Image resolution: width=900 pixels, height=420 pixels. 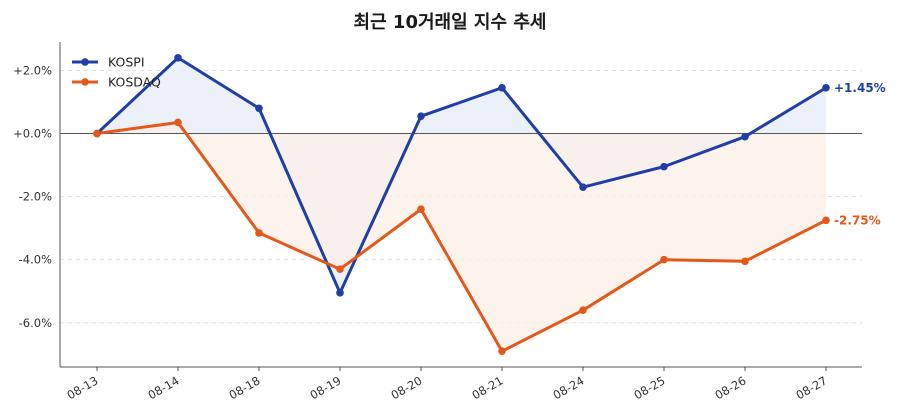 I want to click on x-tick-label: 08-18, so click(x=245, y=387).